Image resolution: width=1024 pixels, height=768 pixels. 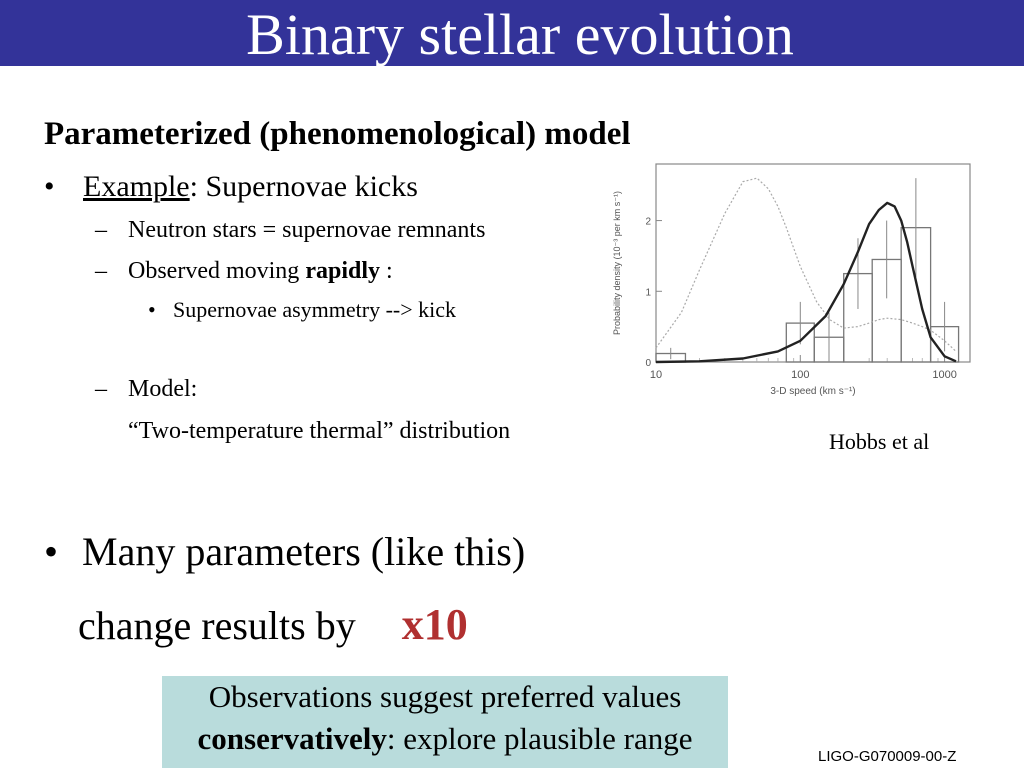 I want to click on sub-bullet-model: – Model:, so click(x=146, y=389).